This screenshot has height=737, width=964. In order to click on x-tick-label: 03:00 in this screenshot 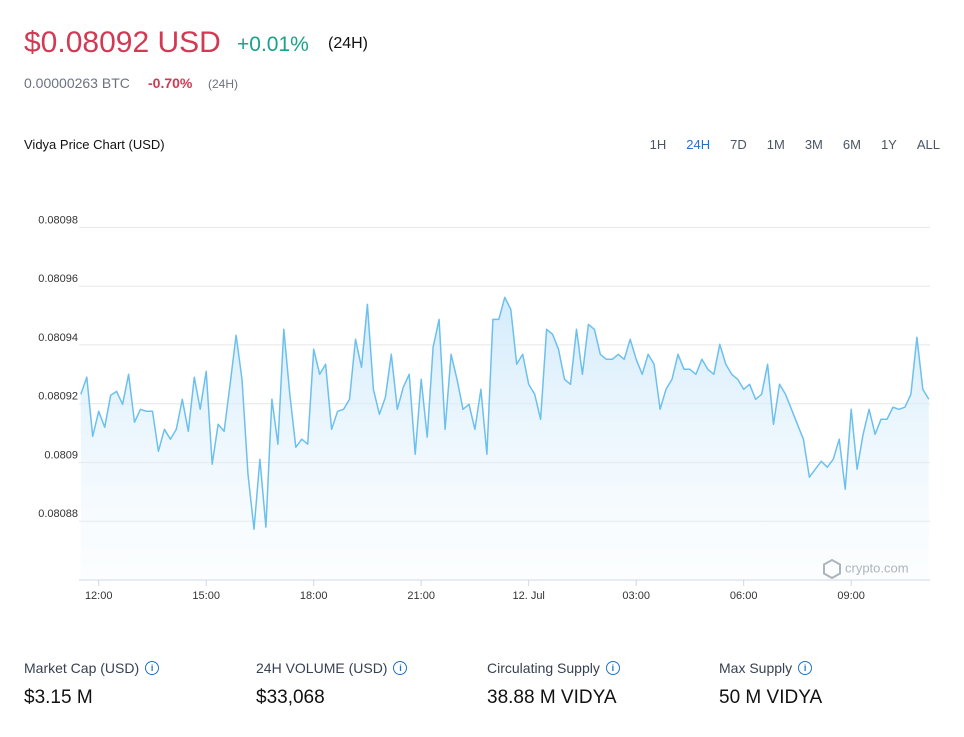, I will do `click(636, 596)`.